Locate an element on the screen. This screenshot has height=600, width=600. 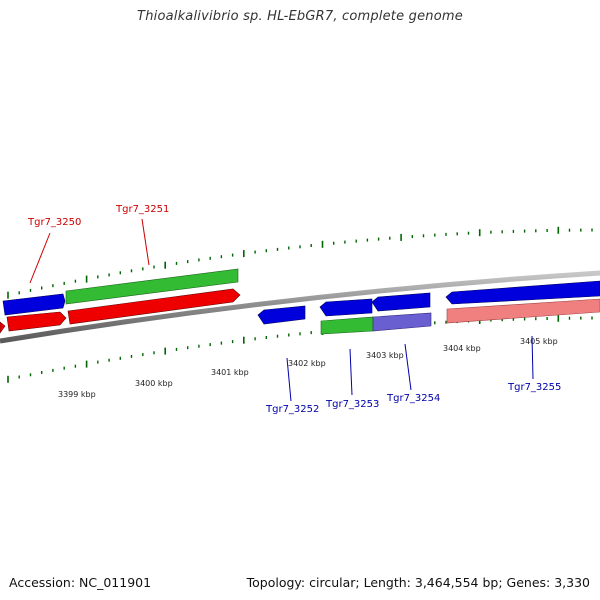
scale-label-3403: 3403 kbp is located at coordinates (385, 355).